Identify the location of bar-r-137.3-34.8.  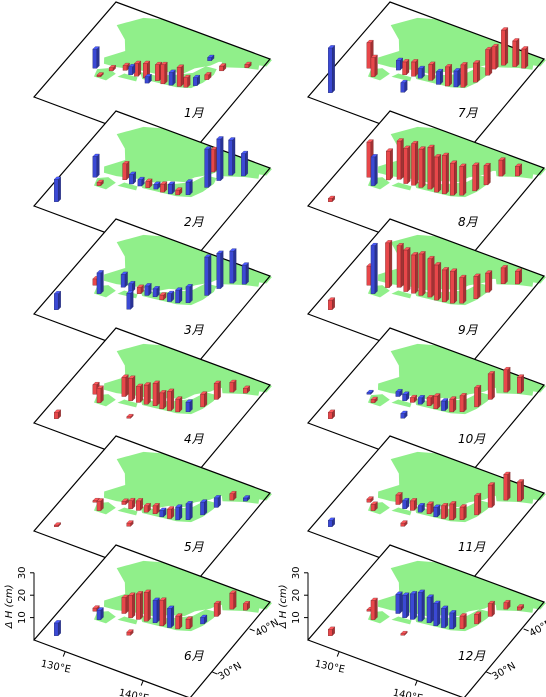
(438, 173).